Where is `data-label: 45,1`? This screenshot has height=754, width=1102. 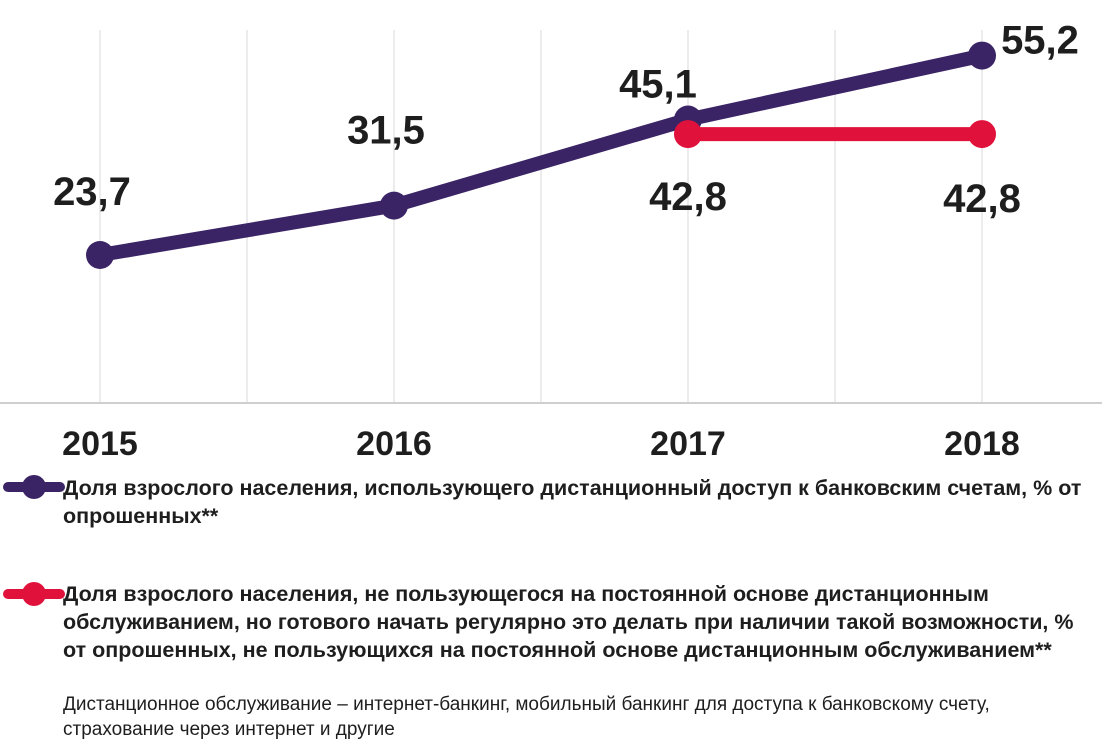
data-label: 45,1 is located at coordinates (658, 85).